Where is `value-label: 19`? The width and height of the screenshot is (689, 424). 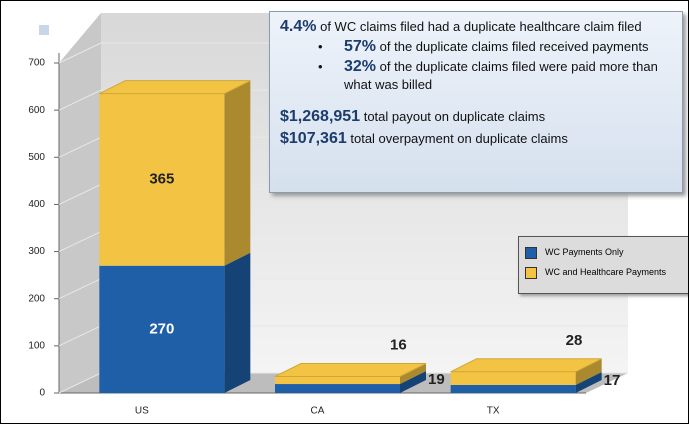
value-label: 19 is located at coordinates (436, 379).